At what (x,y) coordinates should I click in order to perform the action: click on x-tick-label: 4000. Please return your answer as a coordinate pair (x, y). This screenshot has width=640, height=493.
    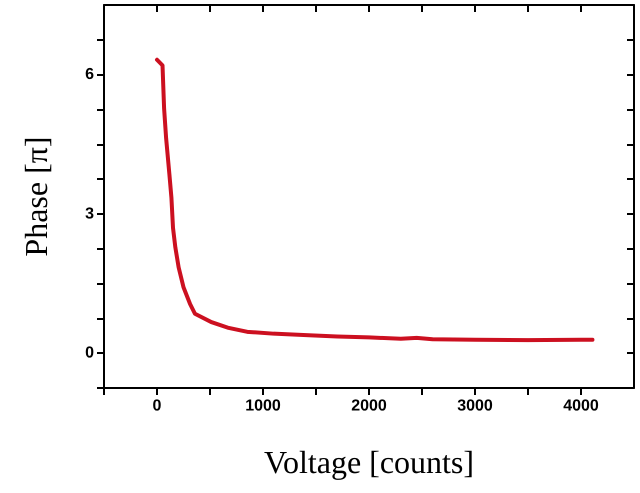
    Looking at the image, I should click on (581, 406).